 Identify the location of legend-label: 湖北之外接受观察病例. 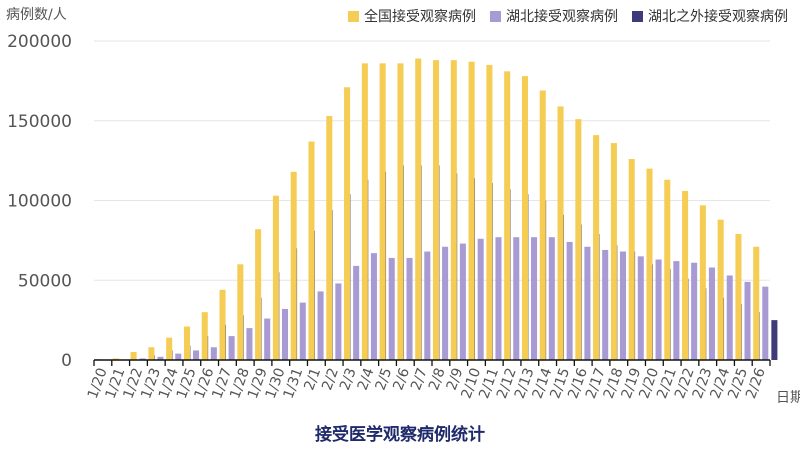
(718, 17).